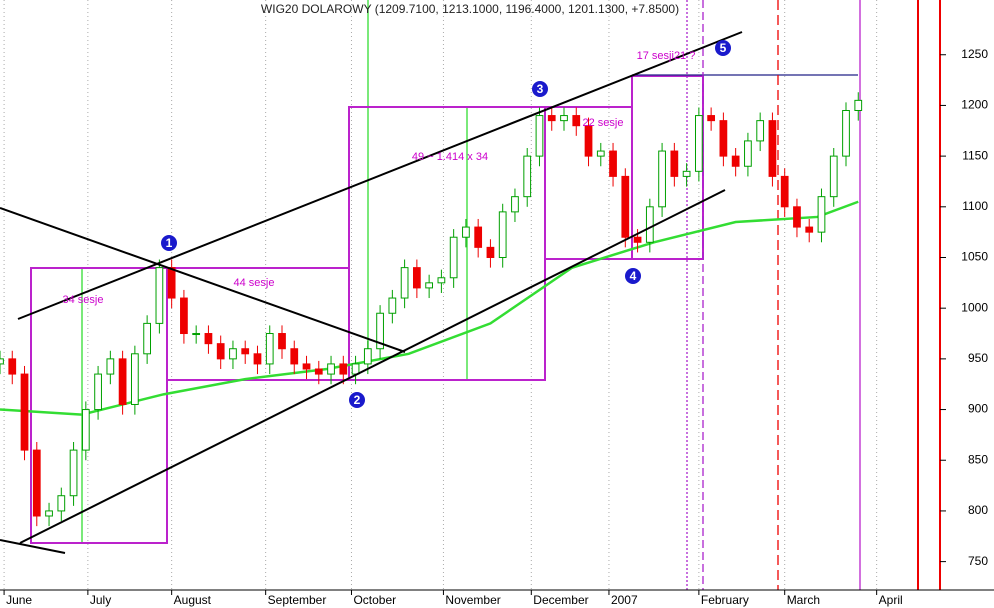 This screenshot has height=608, width=994. I want to click on annotation: 44 sesje, so click(254, 283).